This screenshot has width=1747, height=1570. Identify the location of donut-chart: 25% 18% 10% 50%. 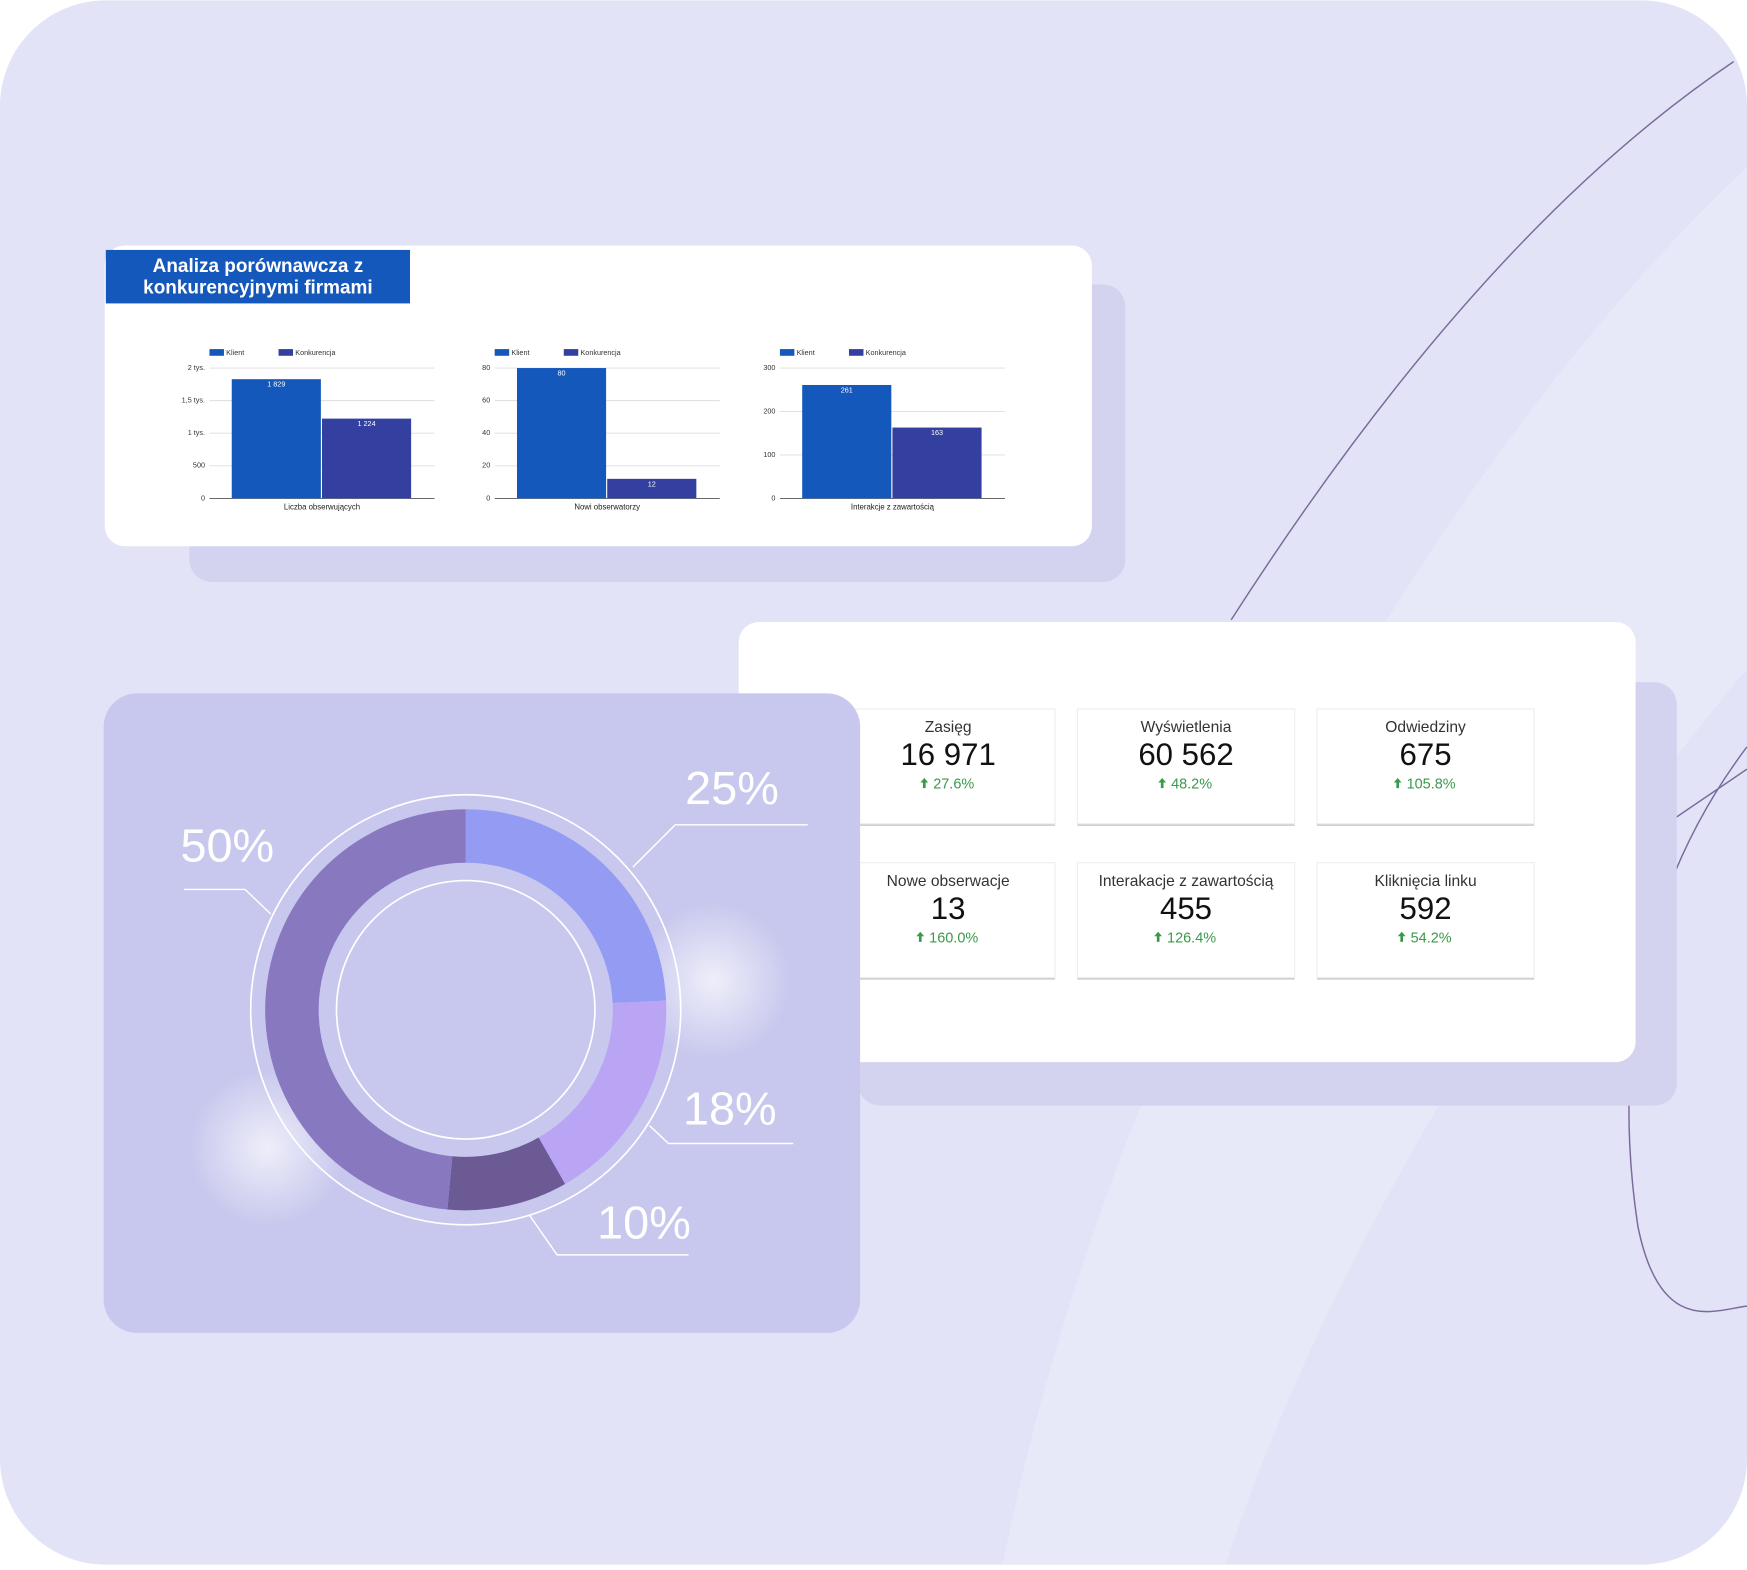
(494, 1009).